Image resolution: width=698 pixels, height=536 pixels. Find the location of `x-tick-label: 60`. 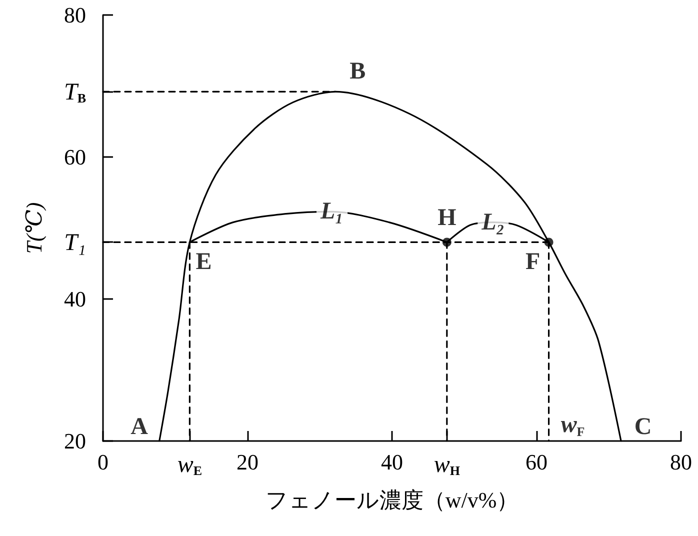

x-tick-label: 60 is located at coordinates (537, 462).